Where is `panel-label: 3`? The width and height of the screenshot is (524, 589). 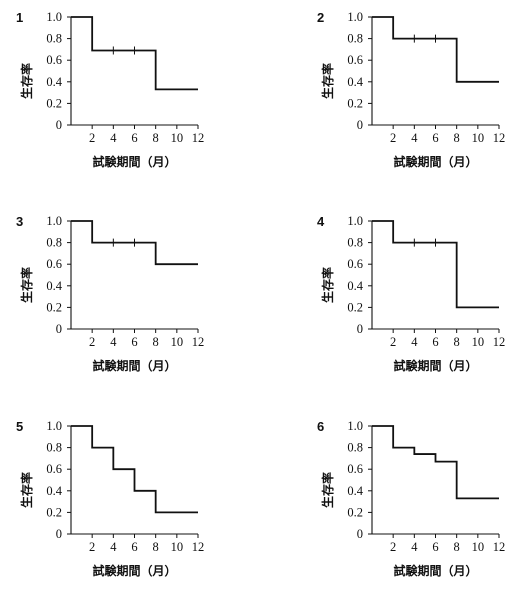
panel-label: 3 is located at coordinates (19, 221).